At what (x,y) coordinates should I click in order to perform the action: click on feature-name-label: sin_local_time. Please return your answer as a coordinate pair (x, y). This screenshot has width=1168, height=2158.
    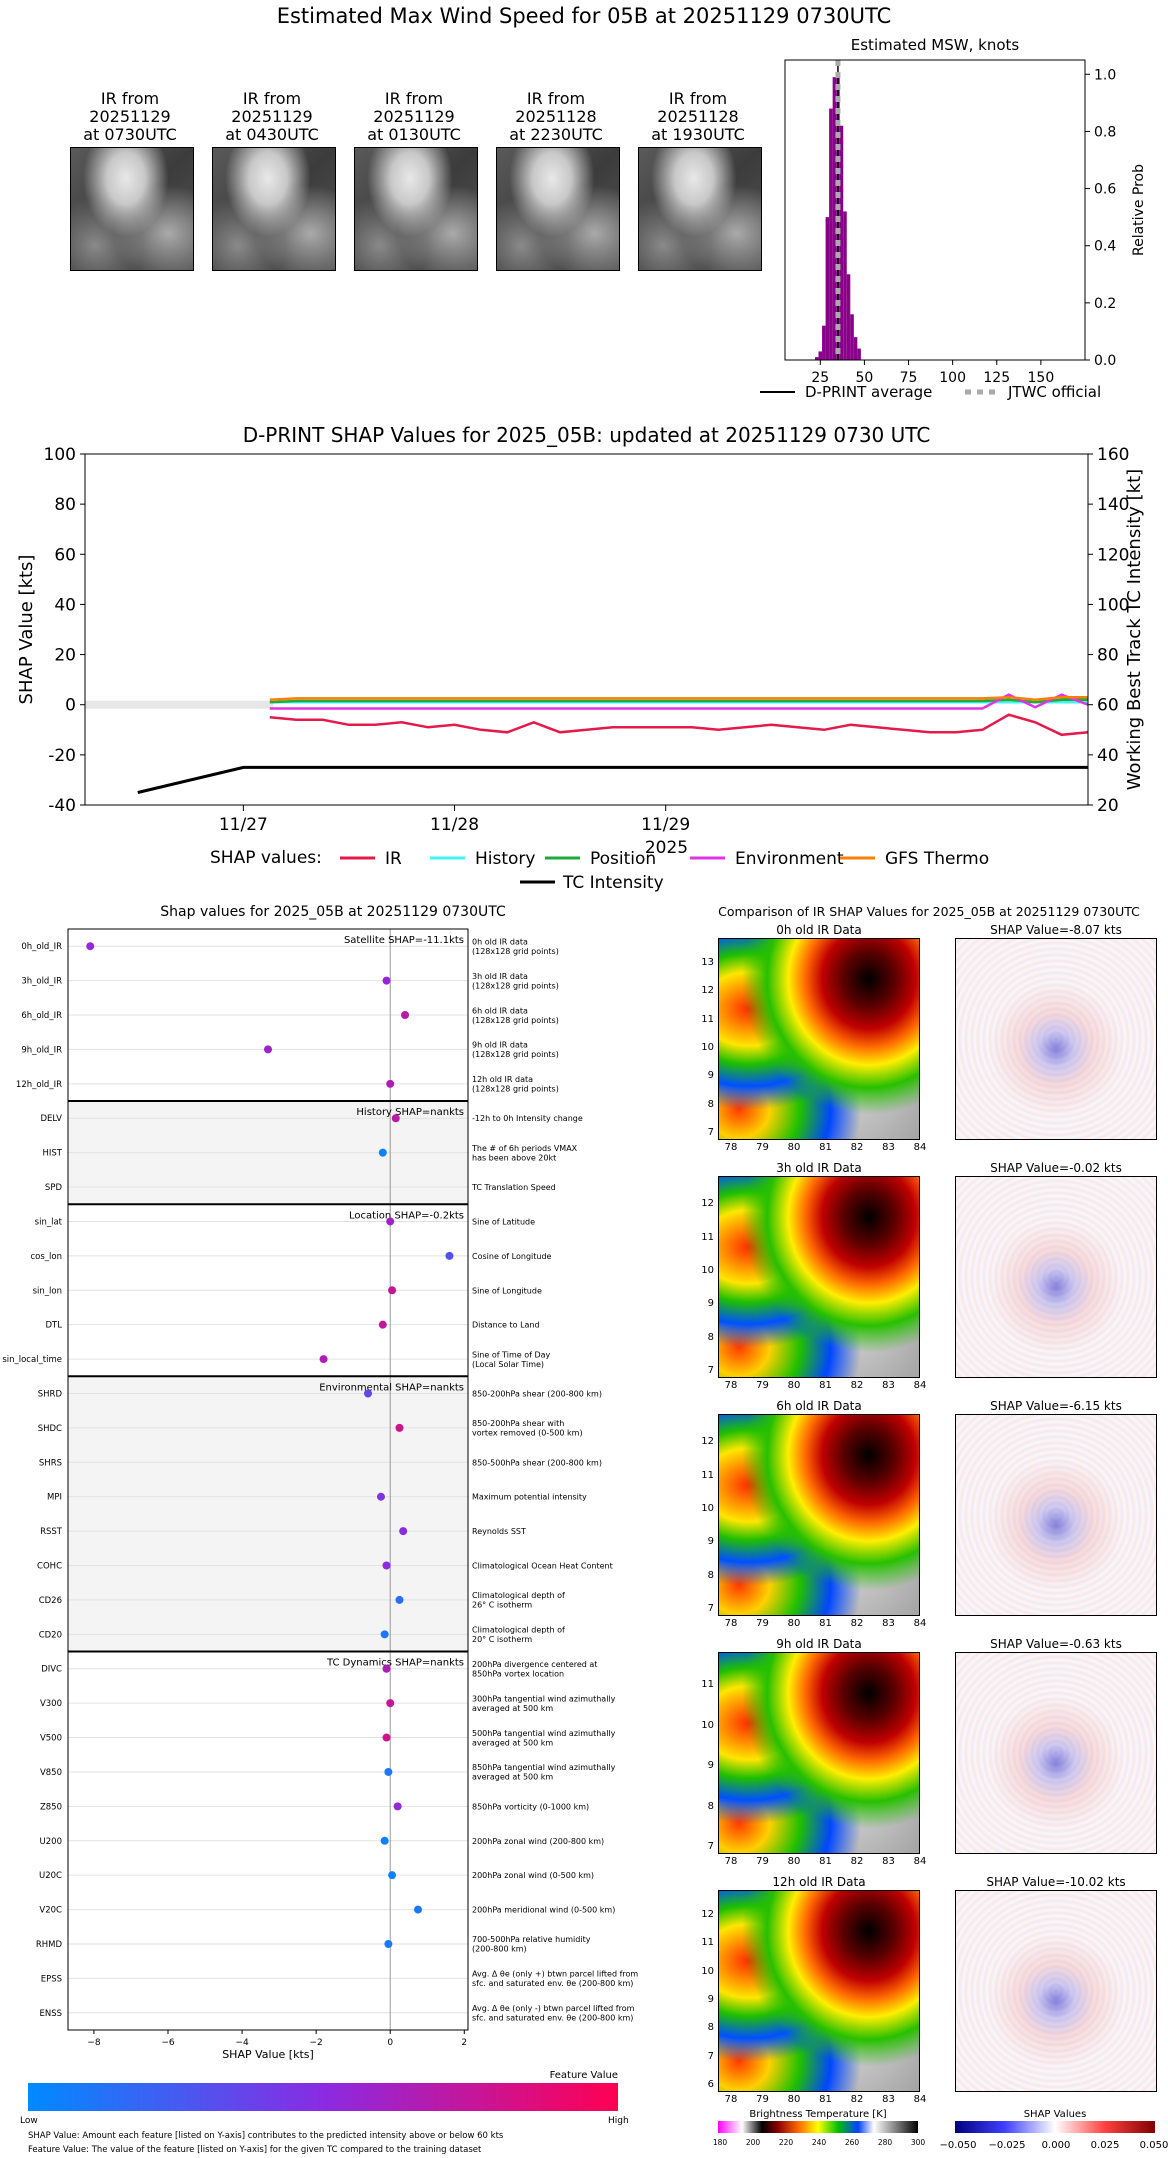
    Looking at the image, I should click on (32, 1360).